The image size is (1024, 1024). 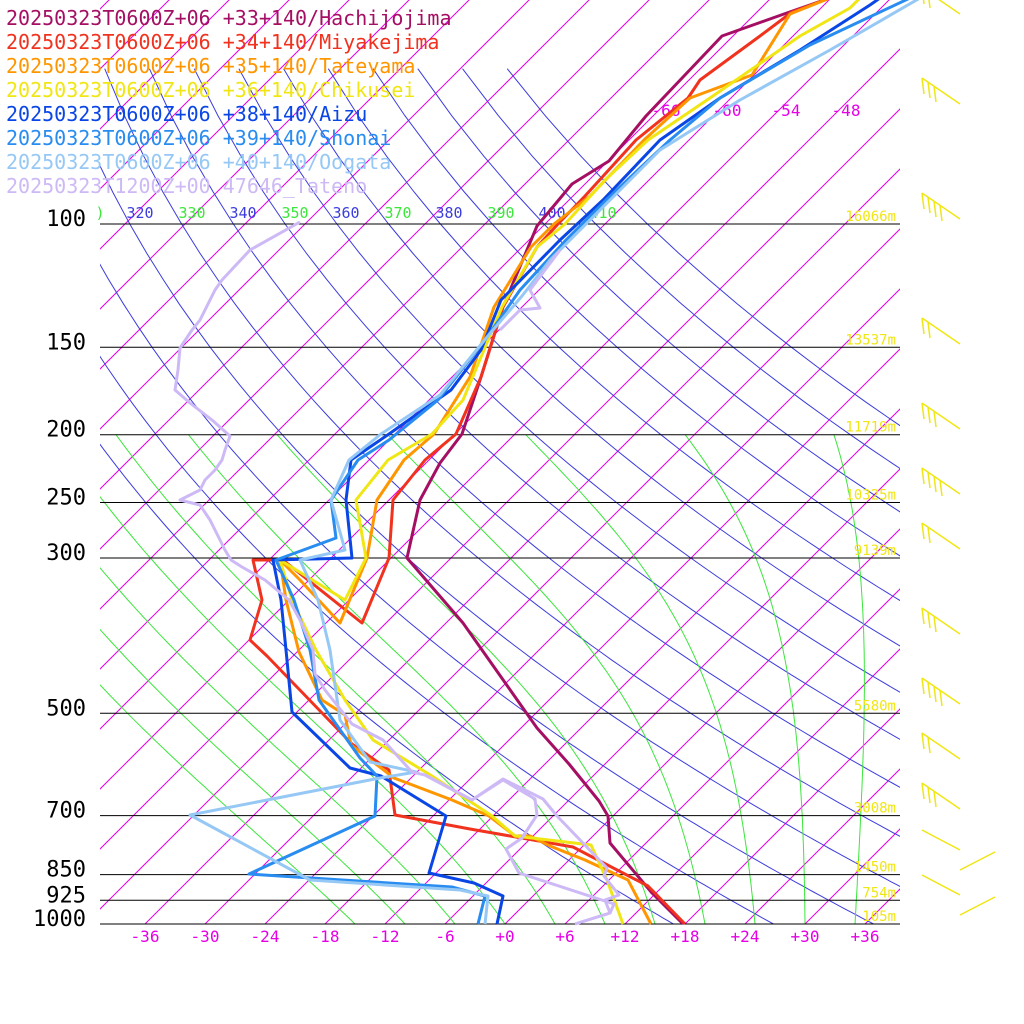 I want to click on legend-entry: 20250323T0600Z+06 +40+140/Oogata, so click(x=198, y=162).